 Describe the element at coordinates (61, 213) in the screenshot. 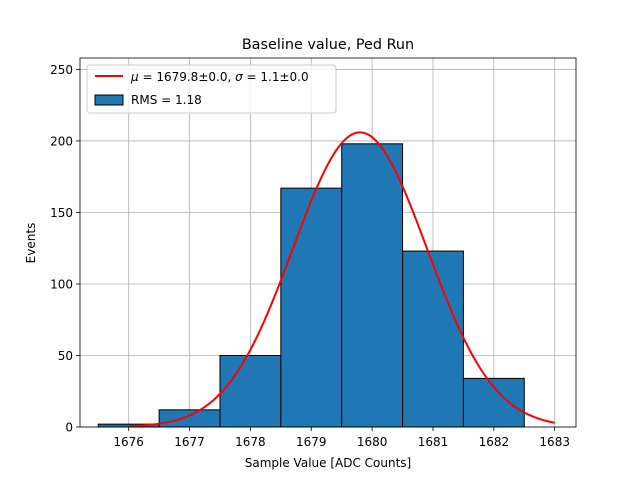

I see `y-tick-label: 150` at that location.